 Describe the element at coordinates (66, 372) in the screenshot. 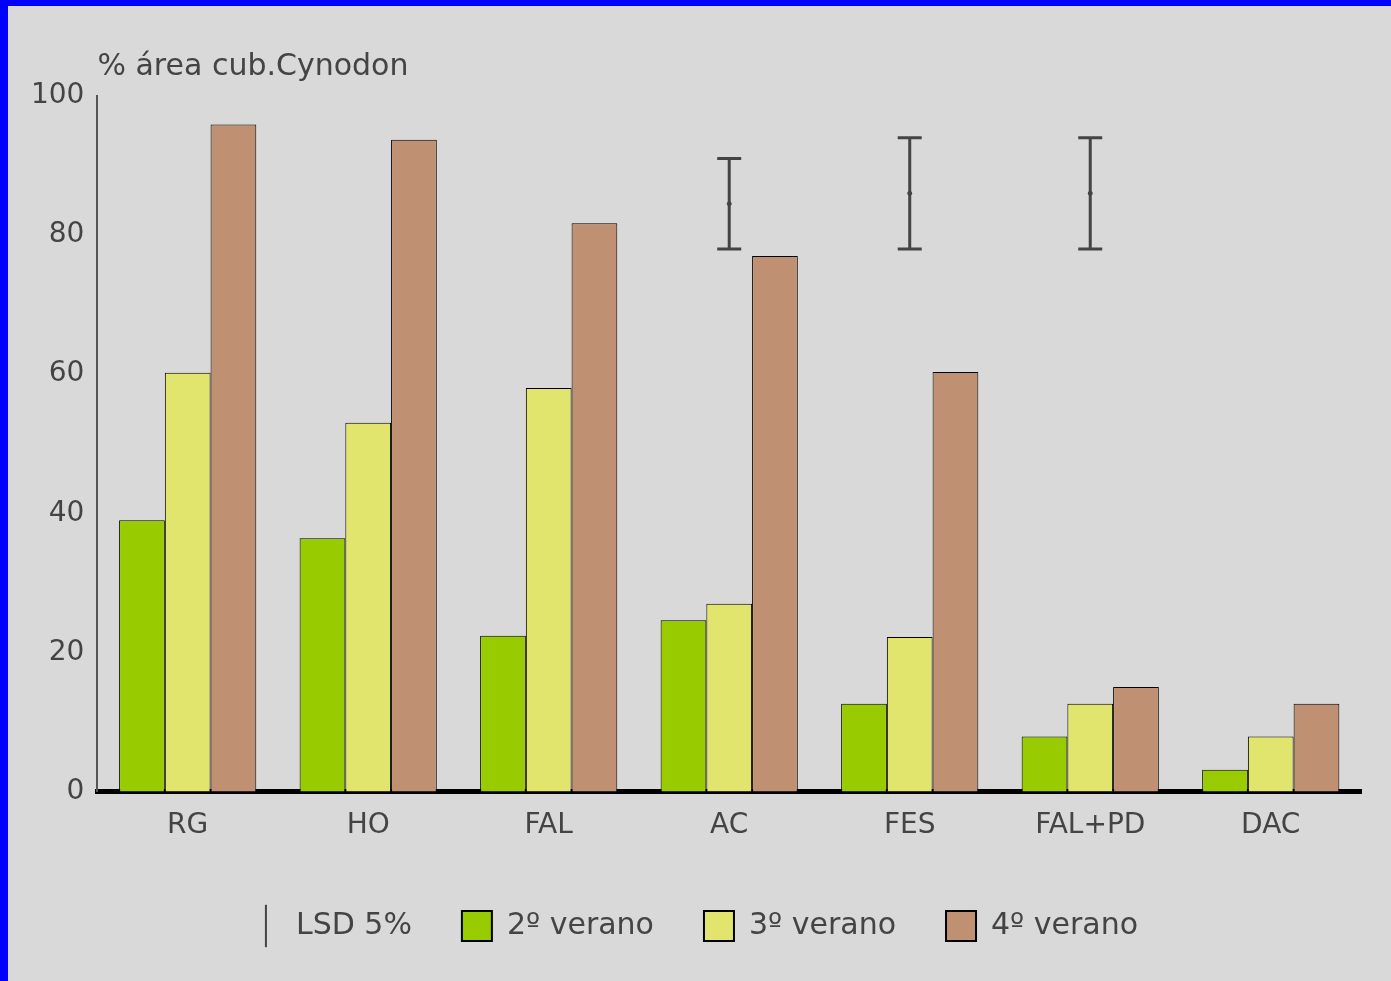

I see `y-tick-label: 60` at that location.